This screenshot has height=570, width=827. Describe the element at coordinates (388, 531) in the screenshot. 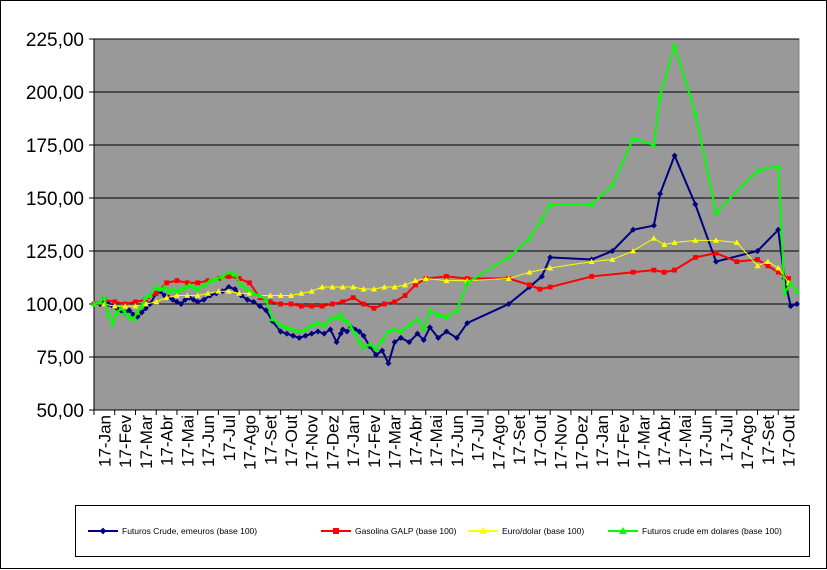

I see `legend-item: Gasolina GALP (base 100)` at that location.